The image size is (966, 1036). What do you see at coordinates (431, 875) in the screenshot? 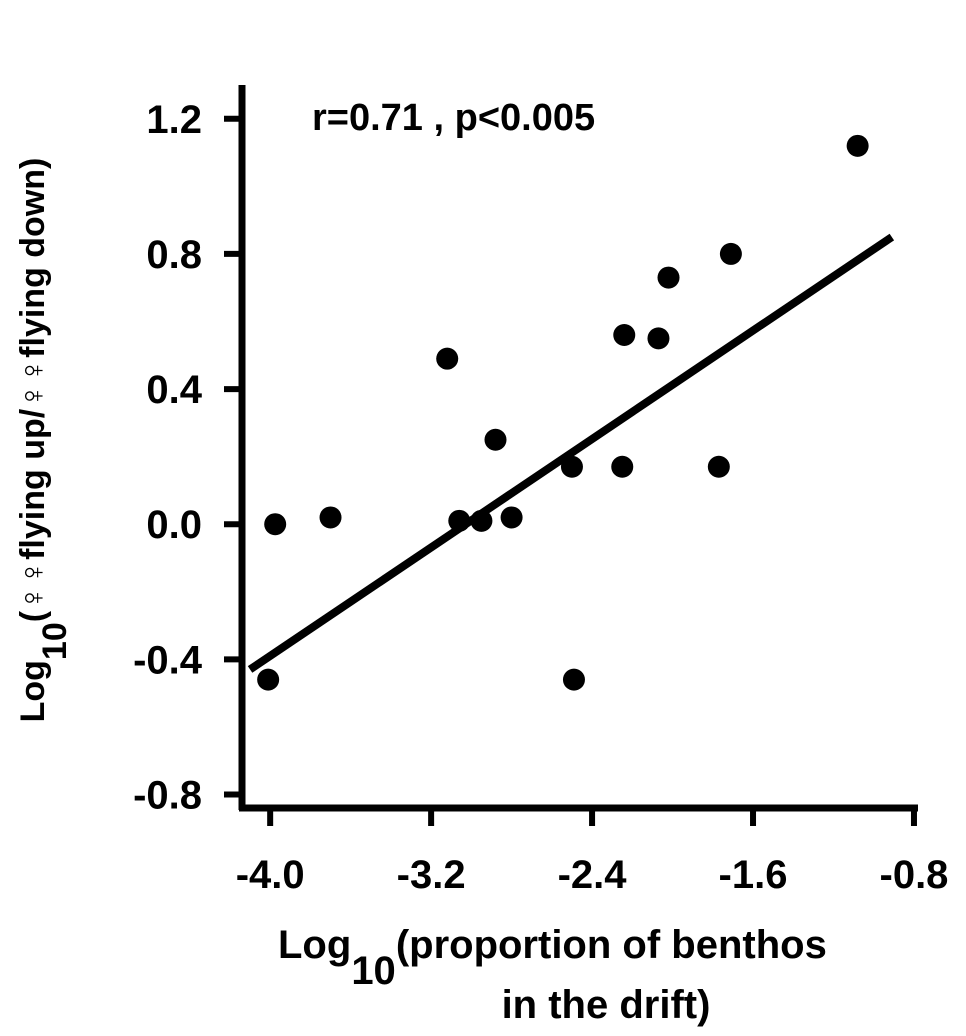
I see `x-tick-label: -3.2` at bounding box center [431, 875].